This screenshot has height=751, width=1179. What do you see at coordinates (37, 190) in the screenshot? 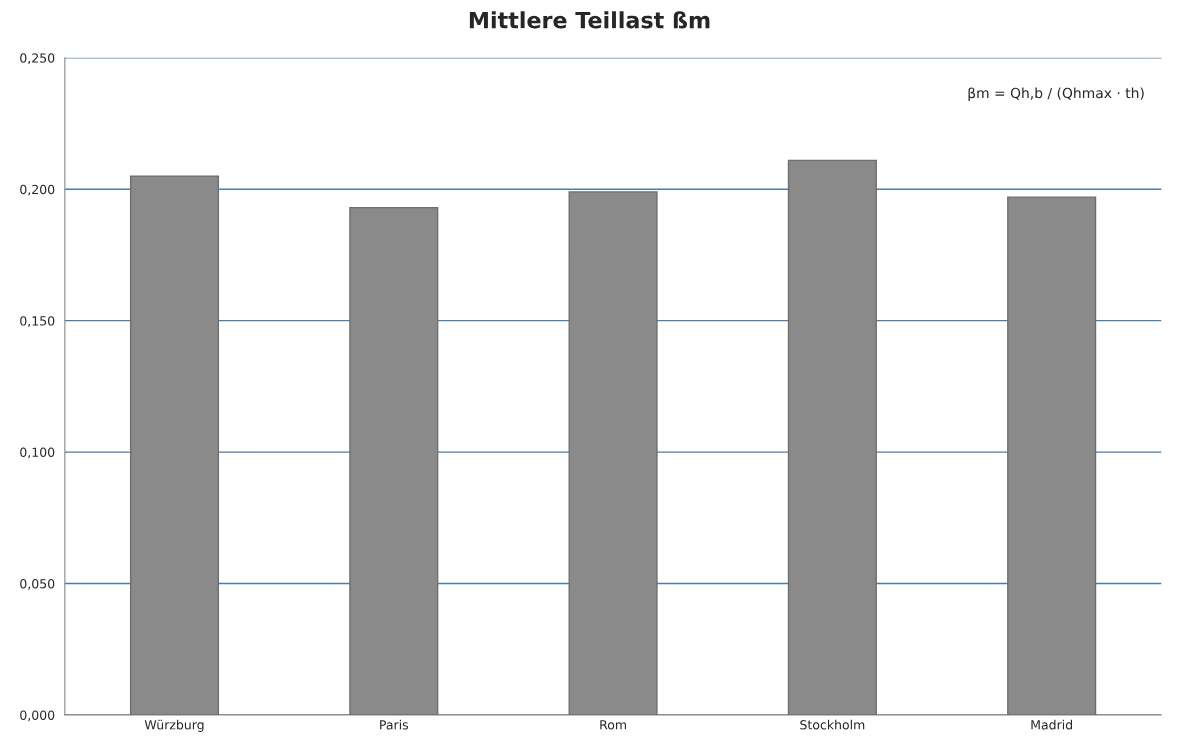
I see `y-tick-label: 0,200` at bounding box center [37, 190].